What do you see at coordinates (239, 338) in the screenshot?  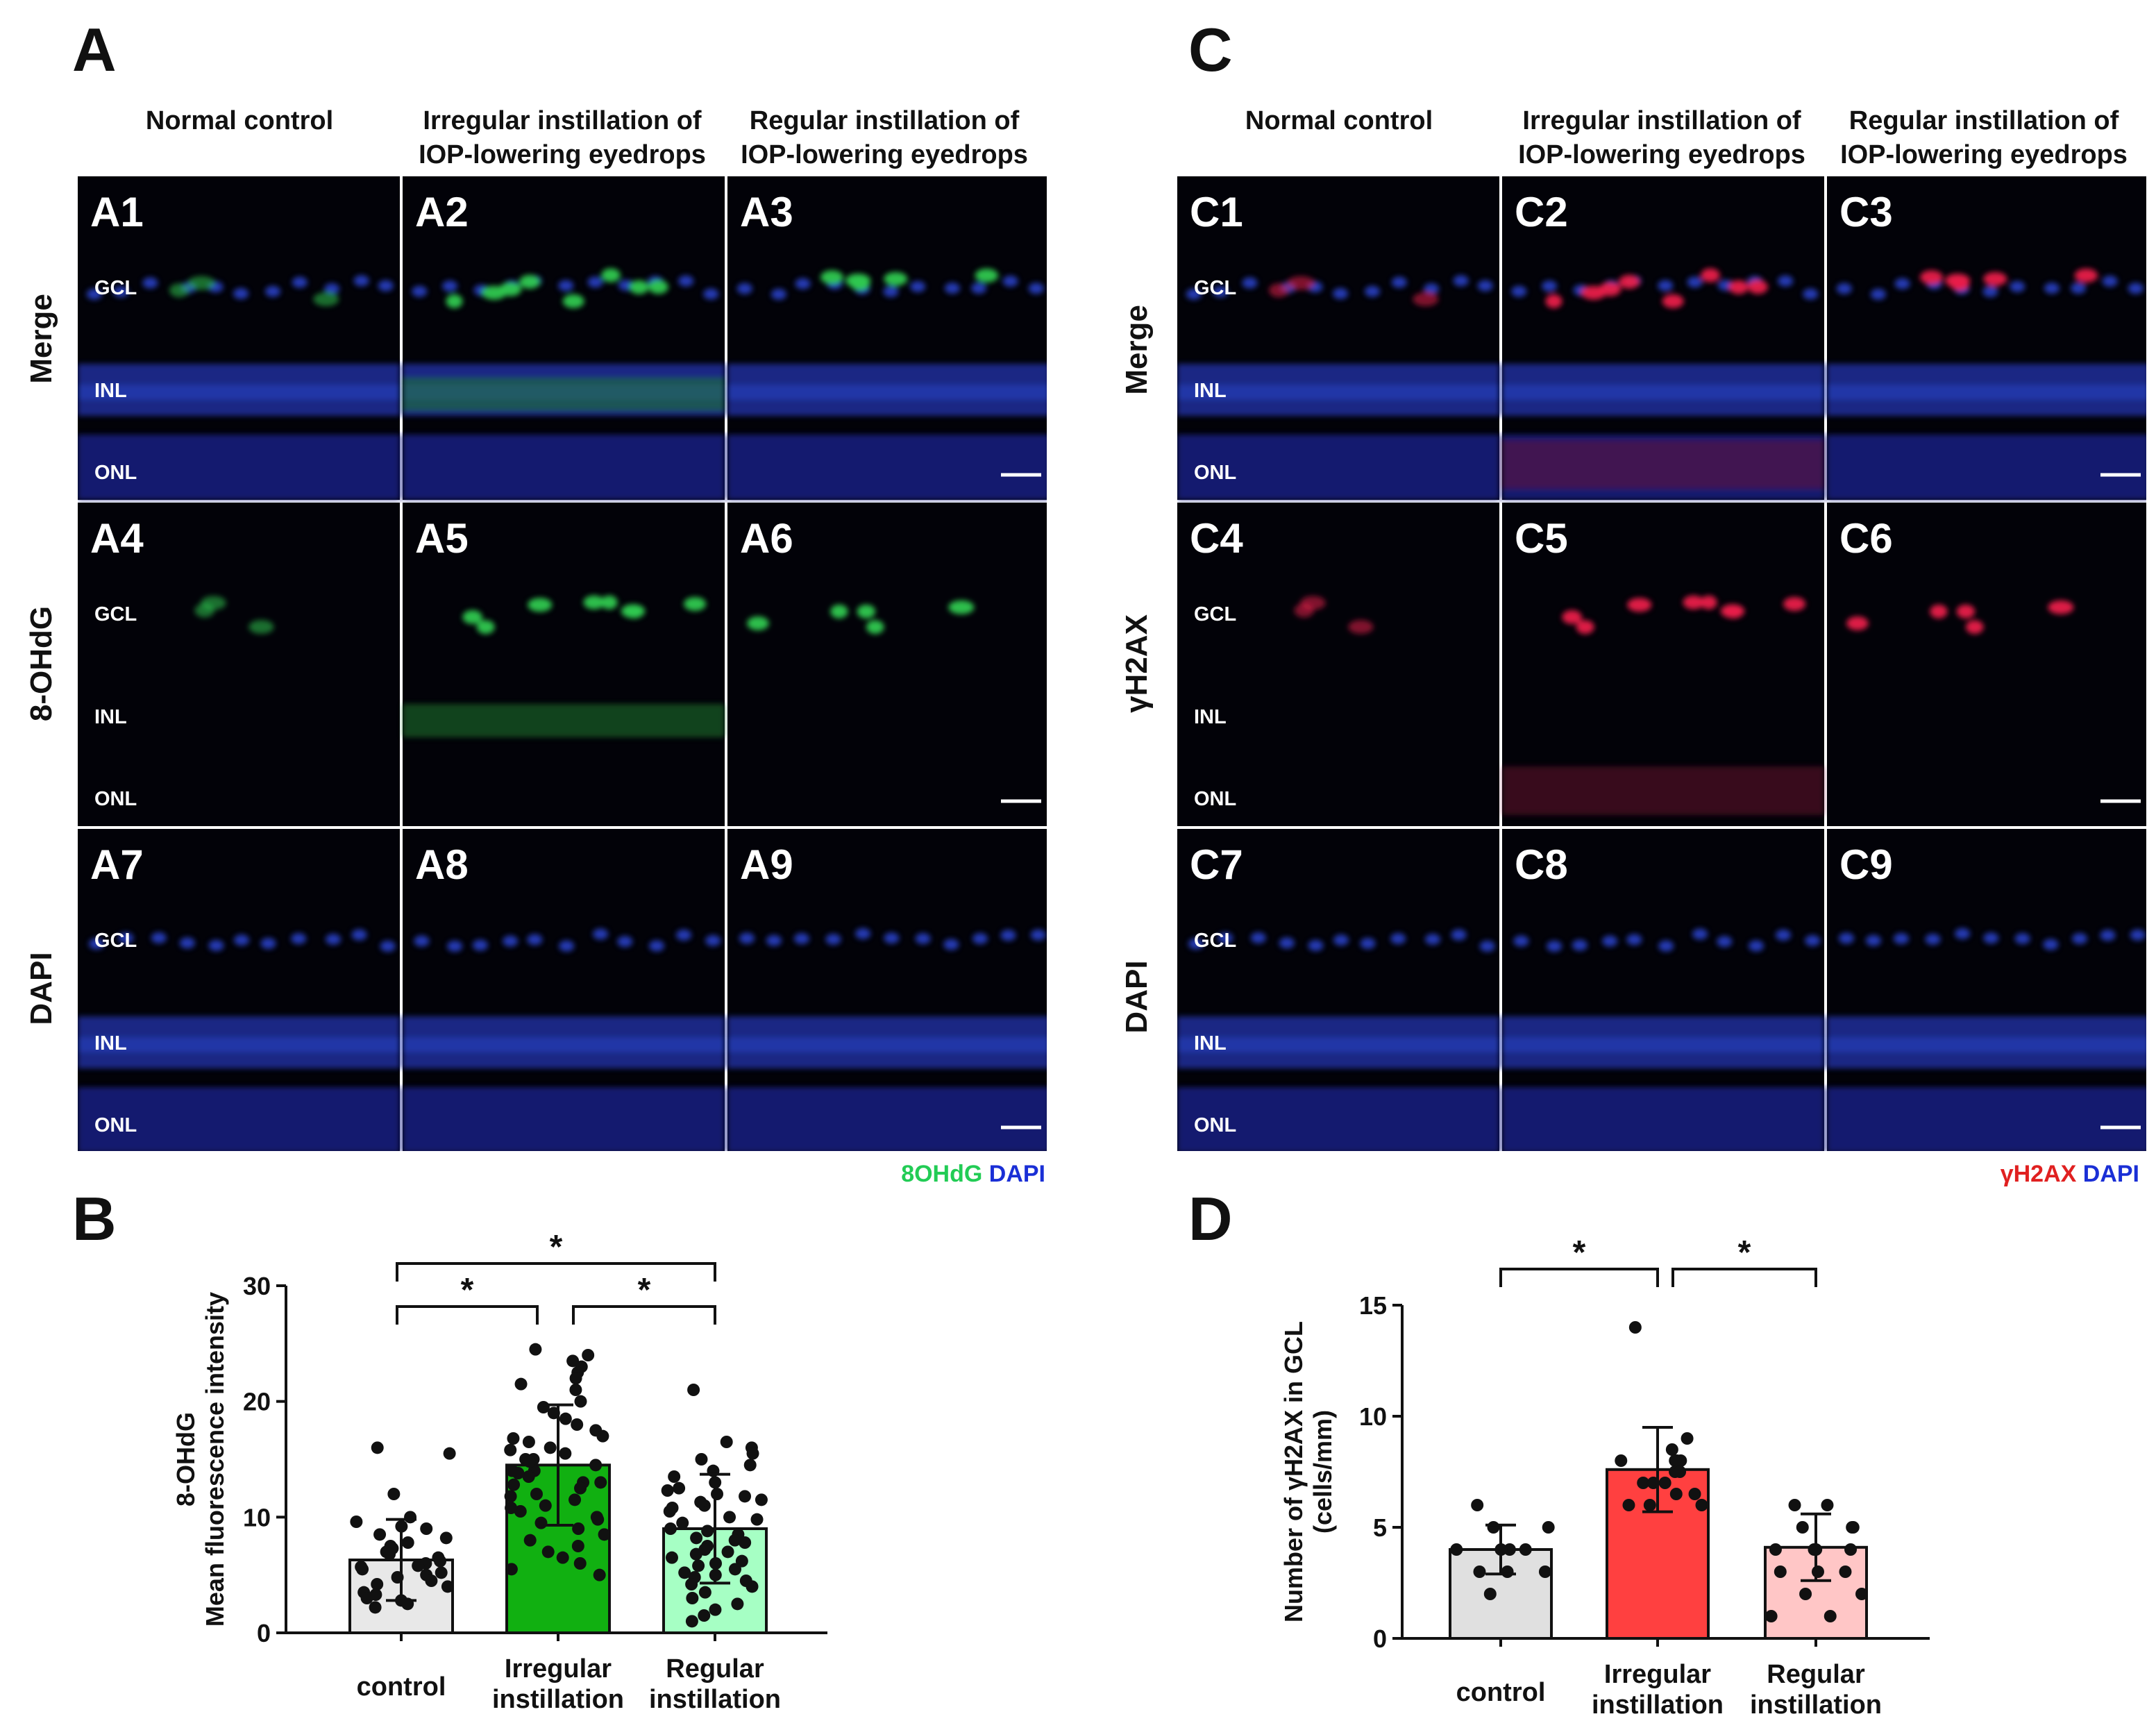 I see `micrograph-tile: A1 GCL INL ONL` at bounding box center [239, 338].